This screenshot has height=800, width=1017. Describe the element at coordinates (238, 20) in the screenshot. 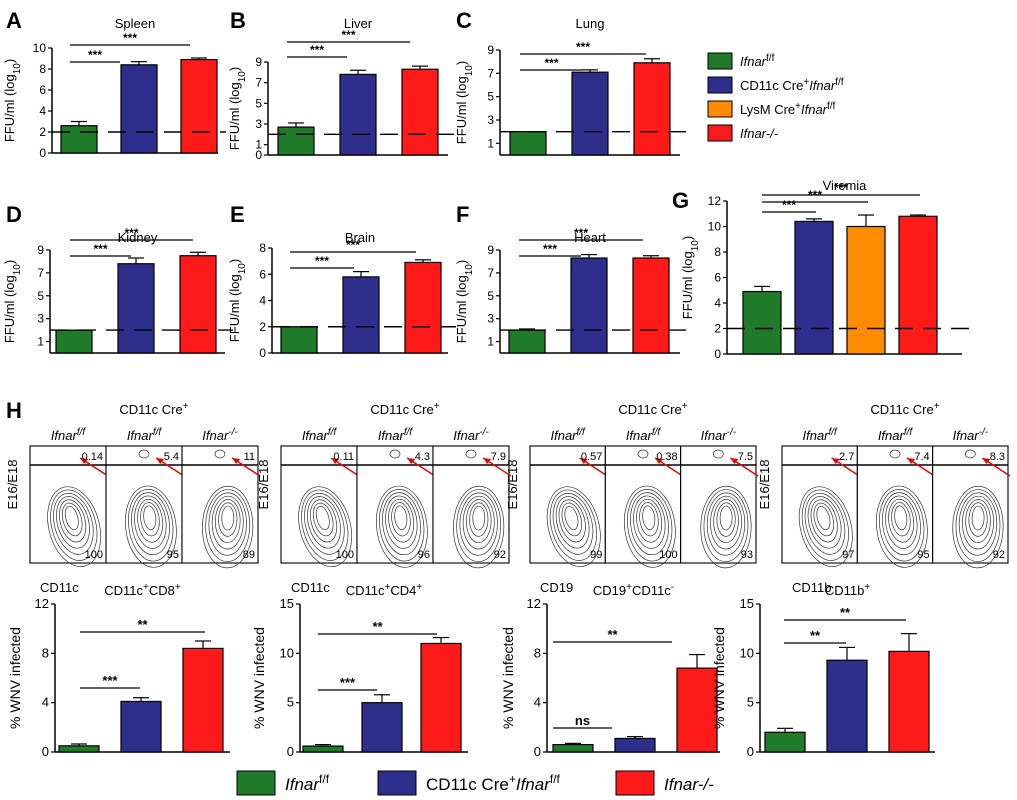

I see `panel-letter-B: B` at that location.